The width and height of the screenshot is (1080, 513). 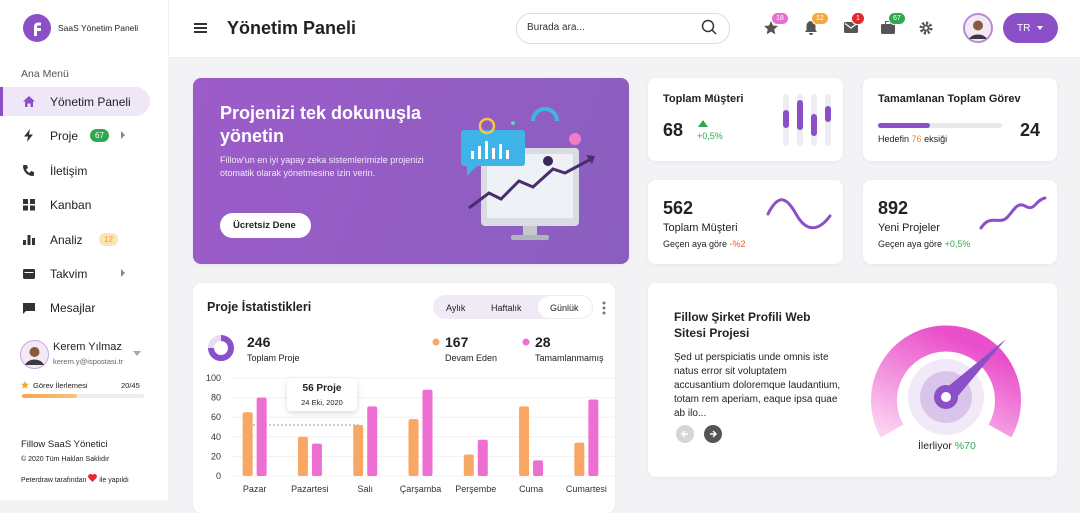 I want to click on tab: Haftalık, so click(x=506, y=308).